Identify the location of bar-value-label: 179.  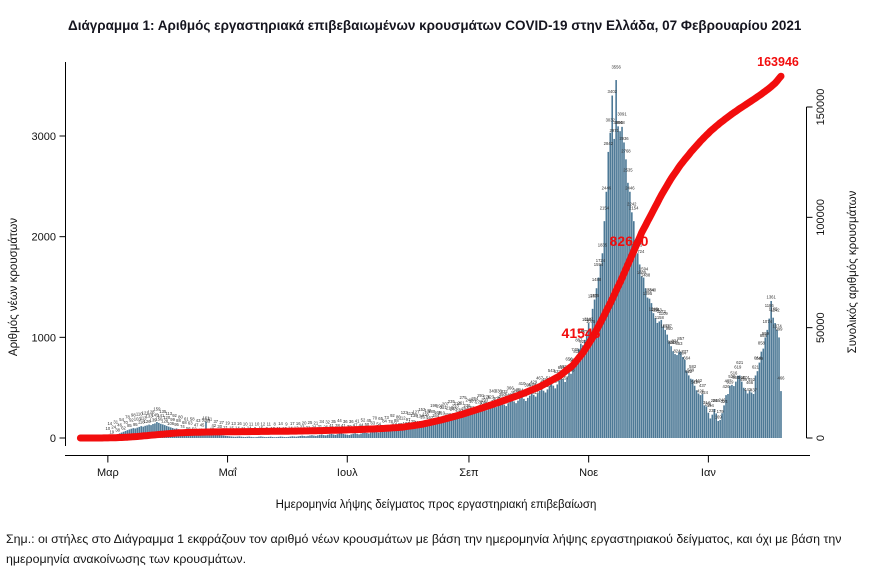
(721, 411).